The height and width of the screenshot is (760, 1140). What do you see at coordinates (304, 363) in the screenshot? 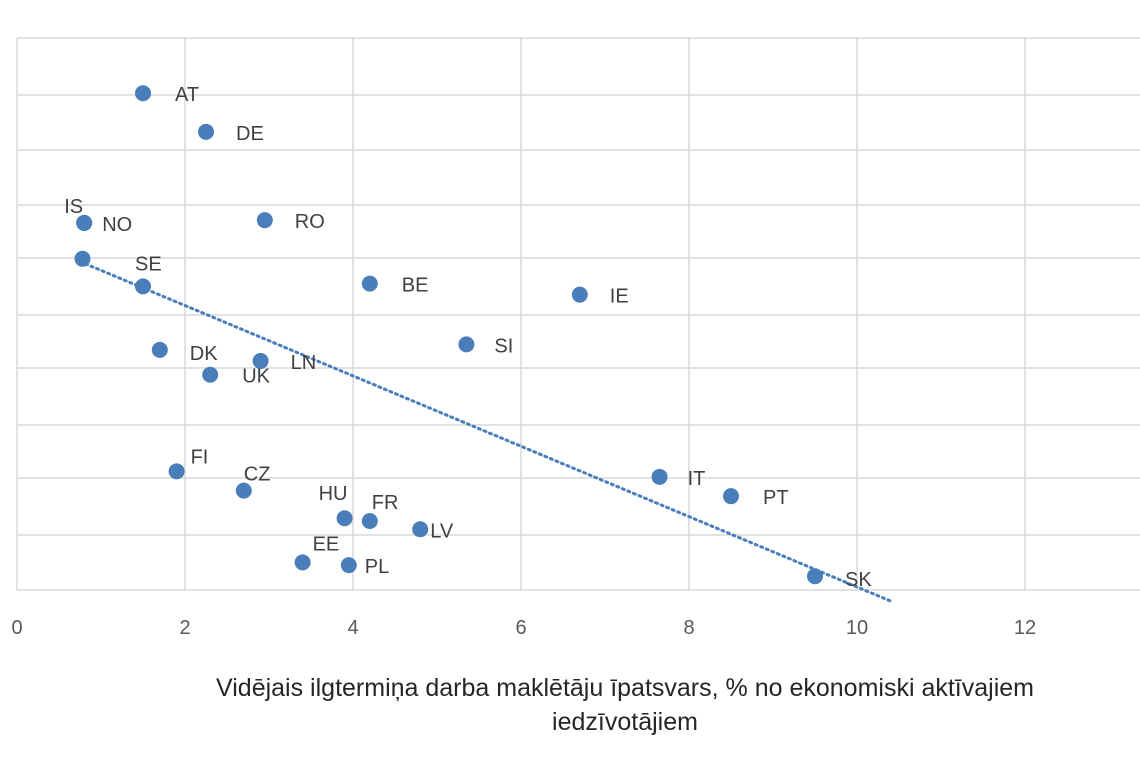
I see `point-label: LN` at bounding box center [304, 363].